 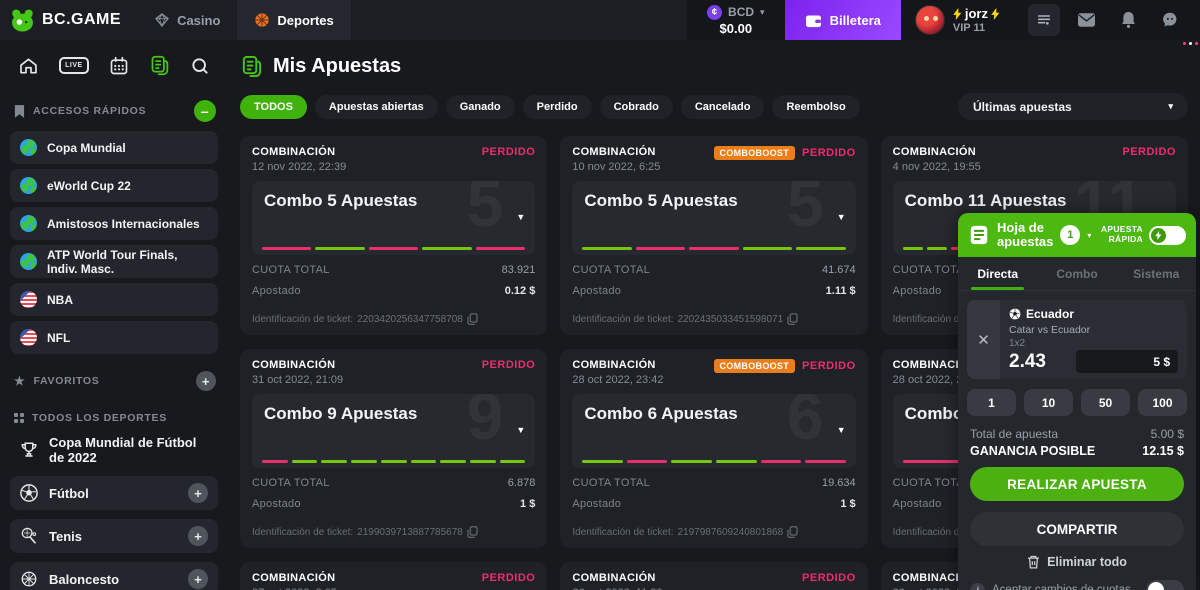 I want to click on rabbit-logo-icon, so click(x=22, y=20).